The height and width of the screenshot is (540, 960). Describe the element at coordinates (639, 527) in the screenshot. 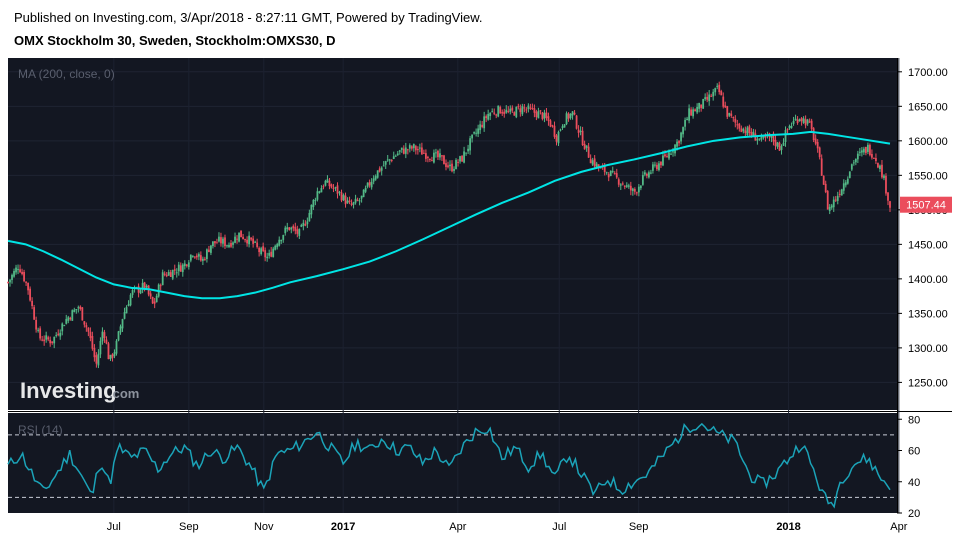

I see `time-tick-label: Sep` at that location.